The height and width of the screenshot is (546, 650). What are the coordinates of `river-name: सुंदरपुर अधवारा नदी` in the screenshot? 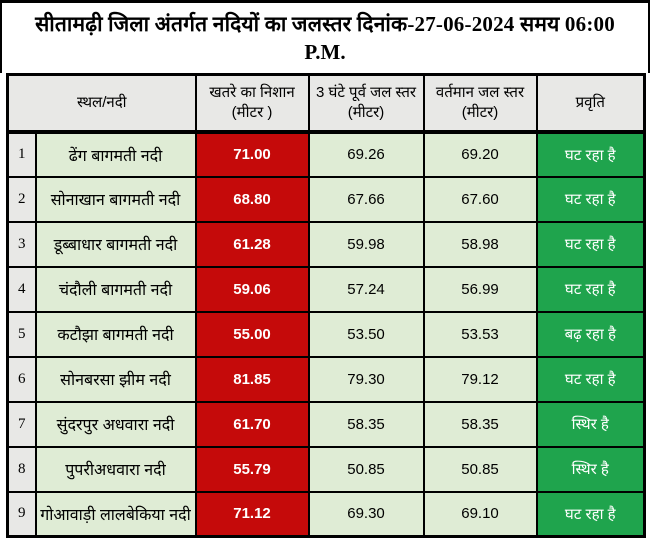 It's located at (115, 424).